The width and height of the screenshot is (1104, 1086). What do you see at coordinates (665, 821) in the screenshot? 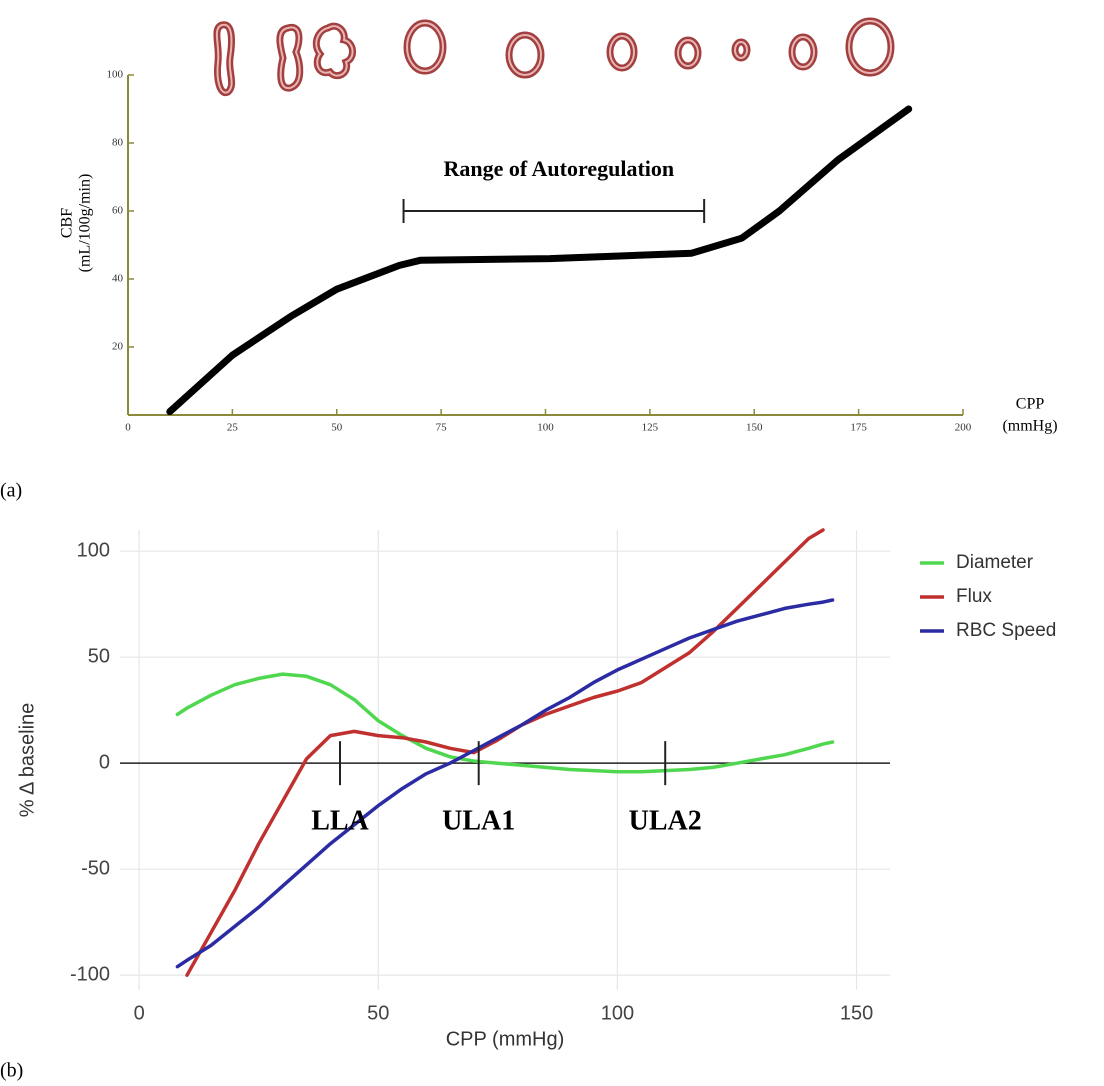
I see `annotation: ULA2` at bounding box center [665, 821].